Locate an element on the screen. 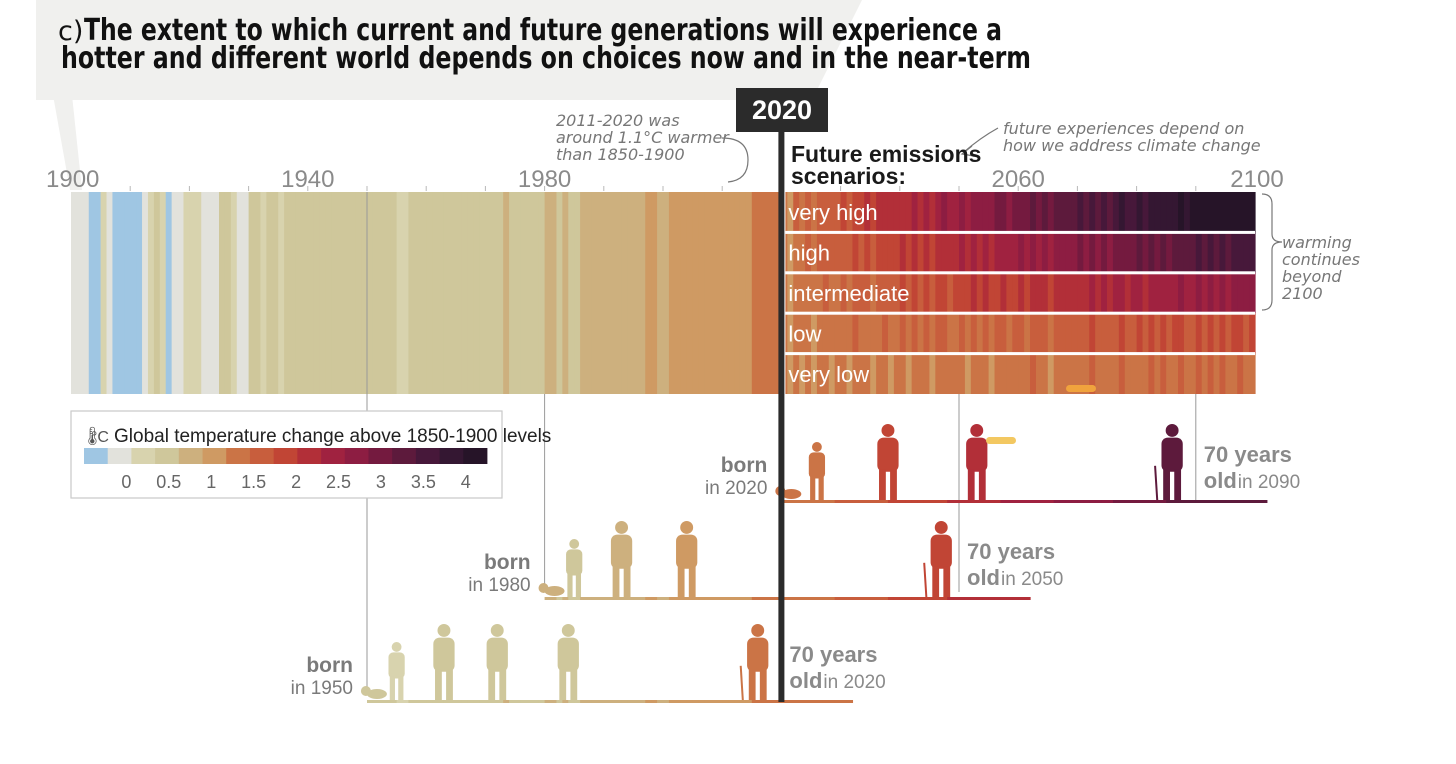 The width and height of the screenshot is (1456, 764). person-figure is located at coordinates (497, 662).